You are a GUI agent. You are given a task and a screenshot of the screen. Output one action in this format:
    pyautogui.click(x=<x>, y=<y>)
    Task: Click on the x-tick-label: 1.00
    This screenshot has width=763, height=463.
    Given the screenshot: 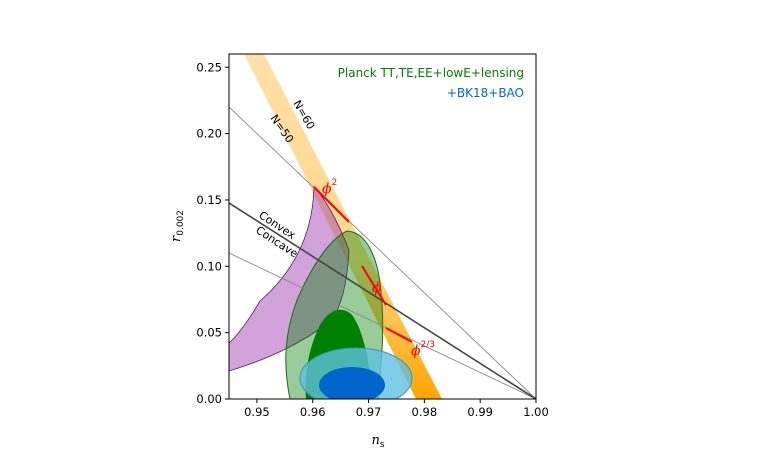 What is the action you would take?
    pyautogui.click(x=536, y=412)
    